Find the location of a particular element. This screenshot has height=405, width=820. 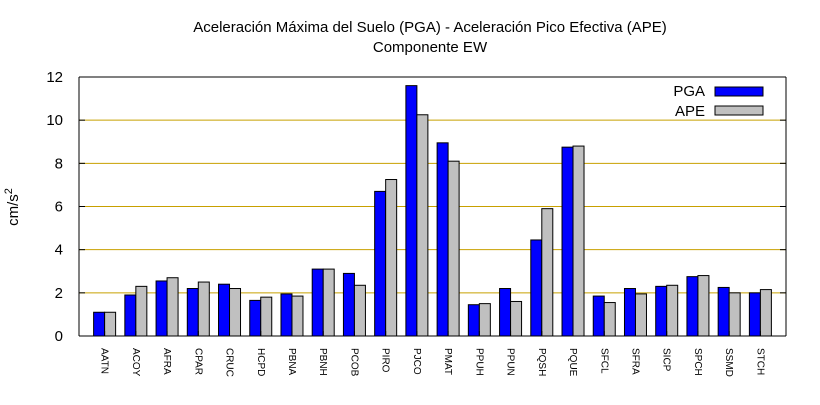

bar-pga-hcpd is located at coordinates (255, 318).